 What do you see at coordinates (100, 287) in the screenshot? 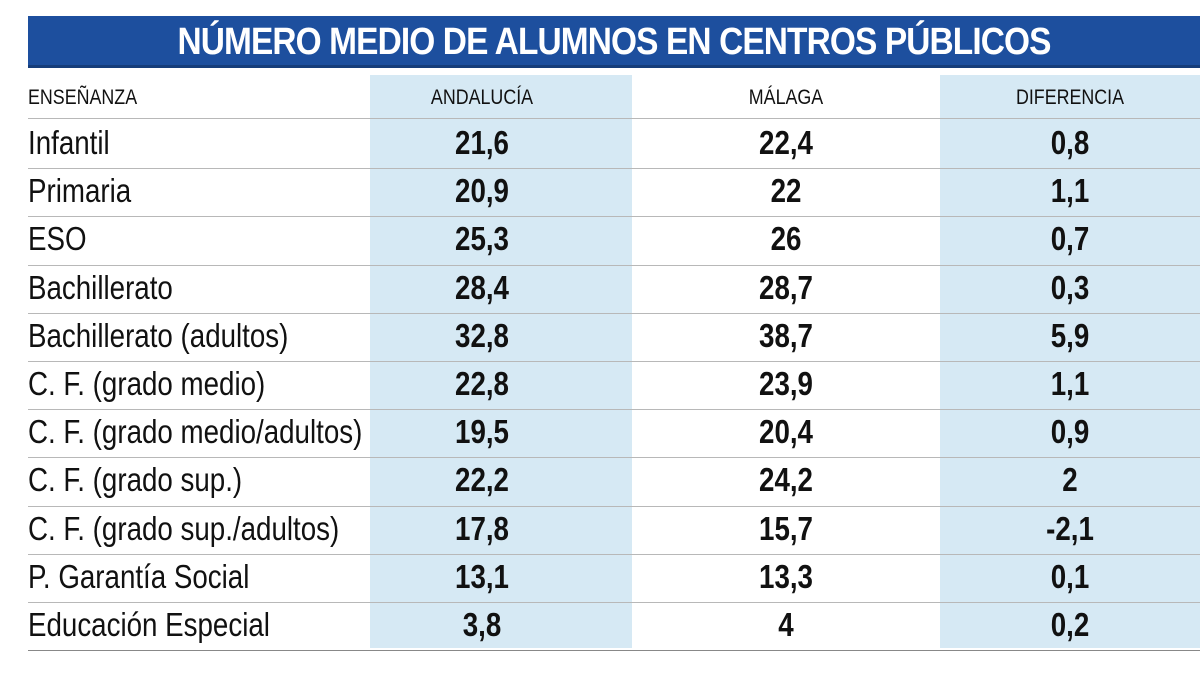
I see `row-label: Bachillerato` at bounding box center [100, 287].